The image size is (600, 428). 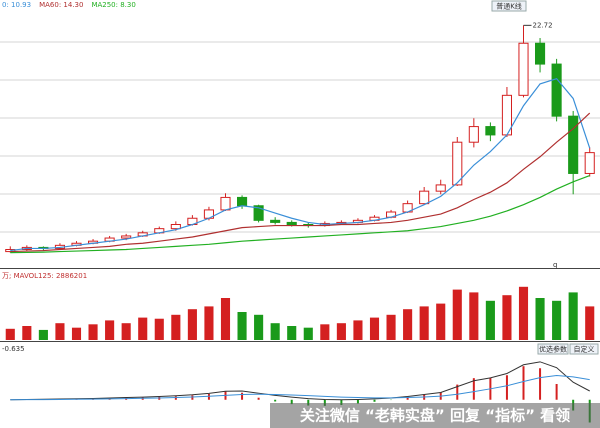 I want to click on macd-button-label: 自定义, so click(x=584, y=349).